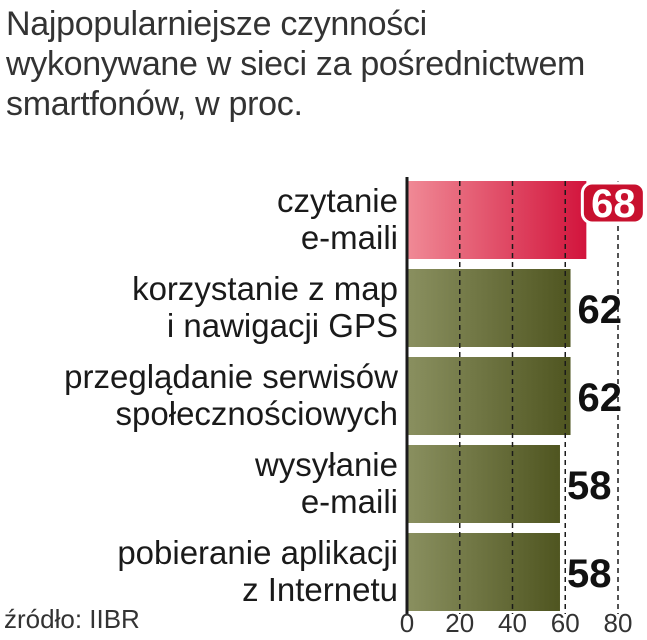 Image resolution: width=647 pixels, height=640 pixels. What do you see at coordinates (282, 325) in the screenshot?
I see `category-label: i nawigacji GPS` at bounding box center [282, 325].